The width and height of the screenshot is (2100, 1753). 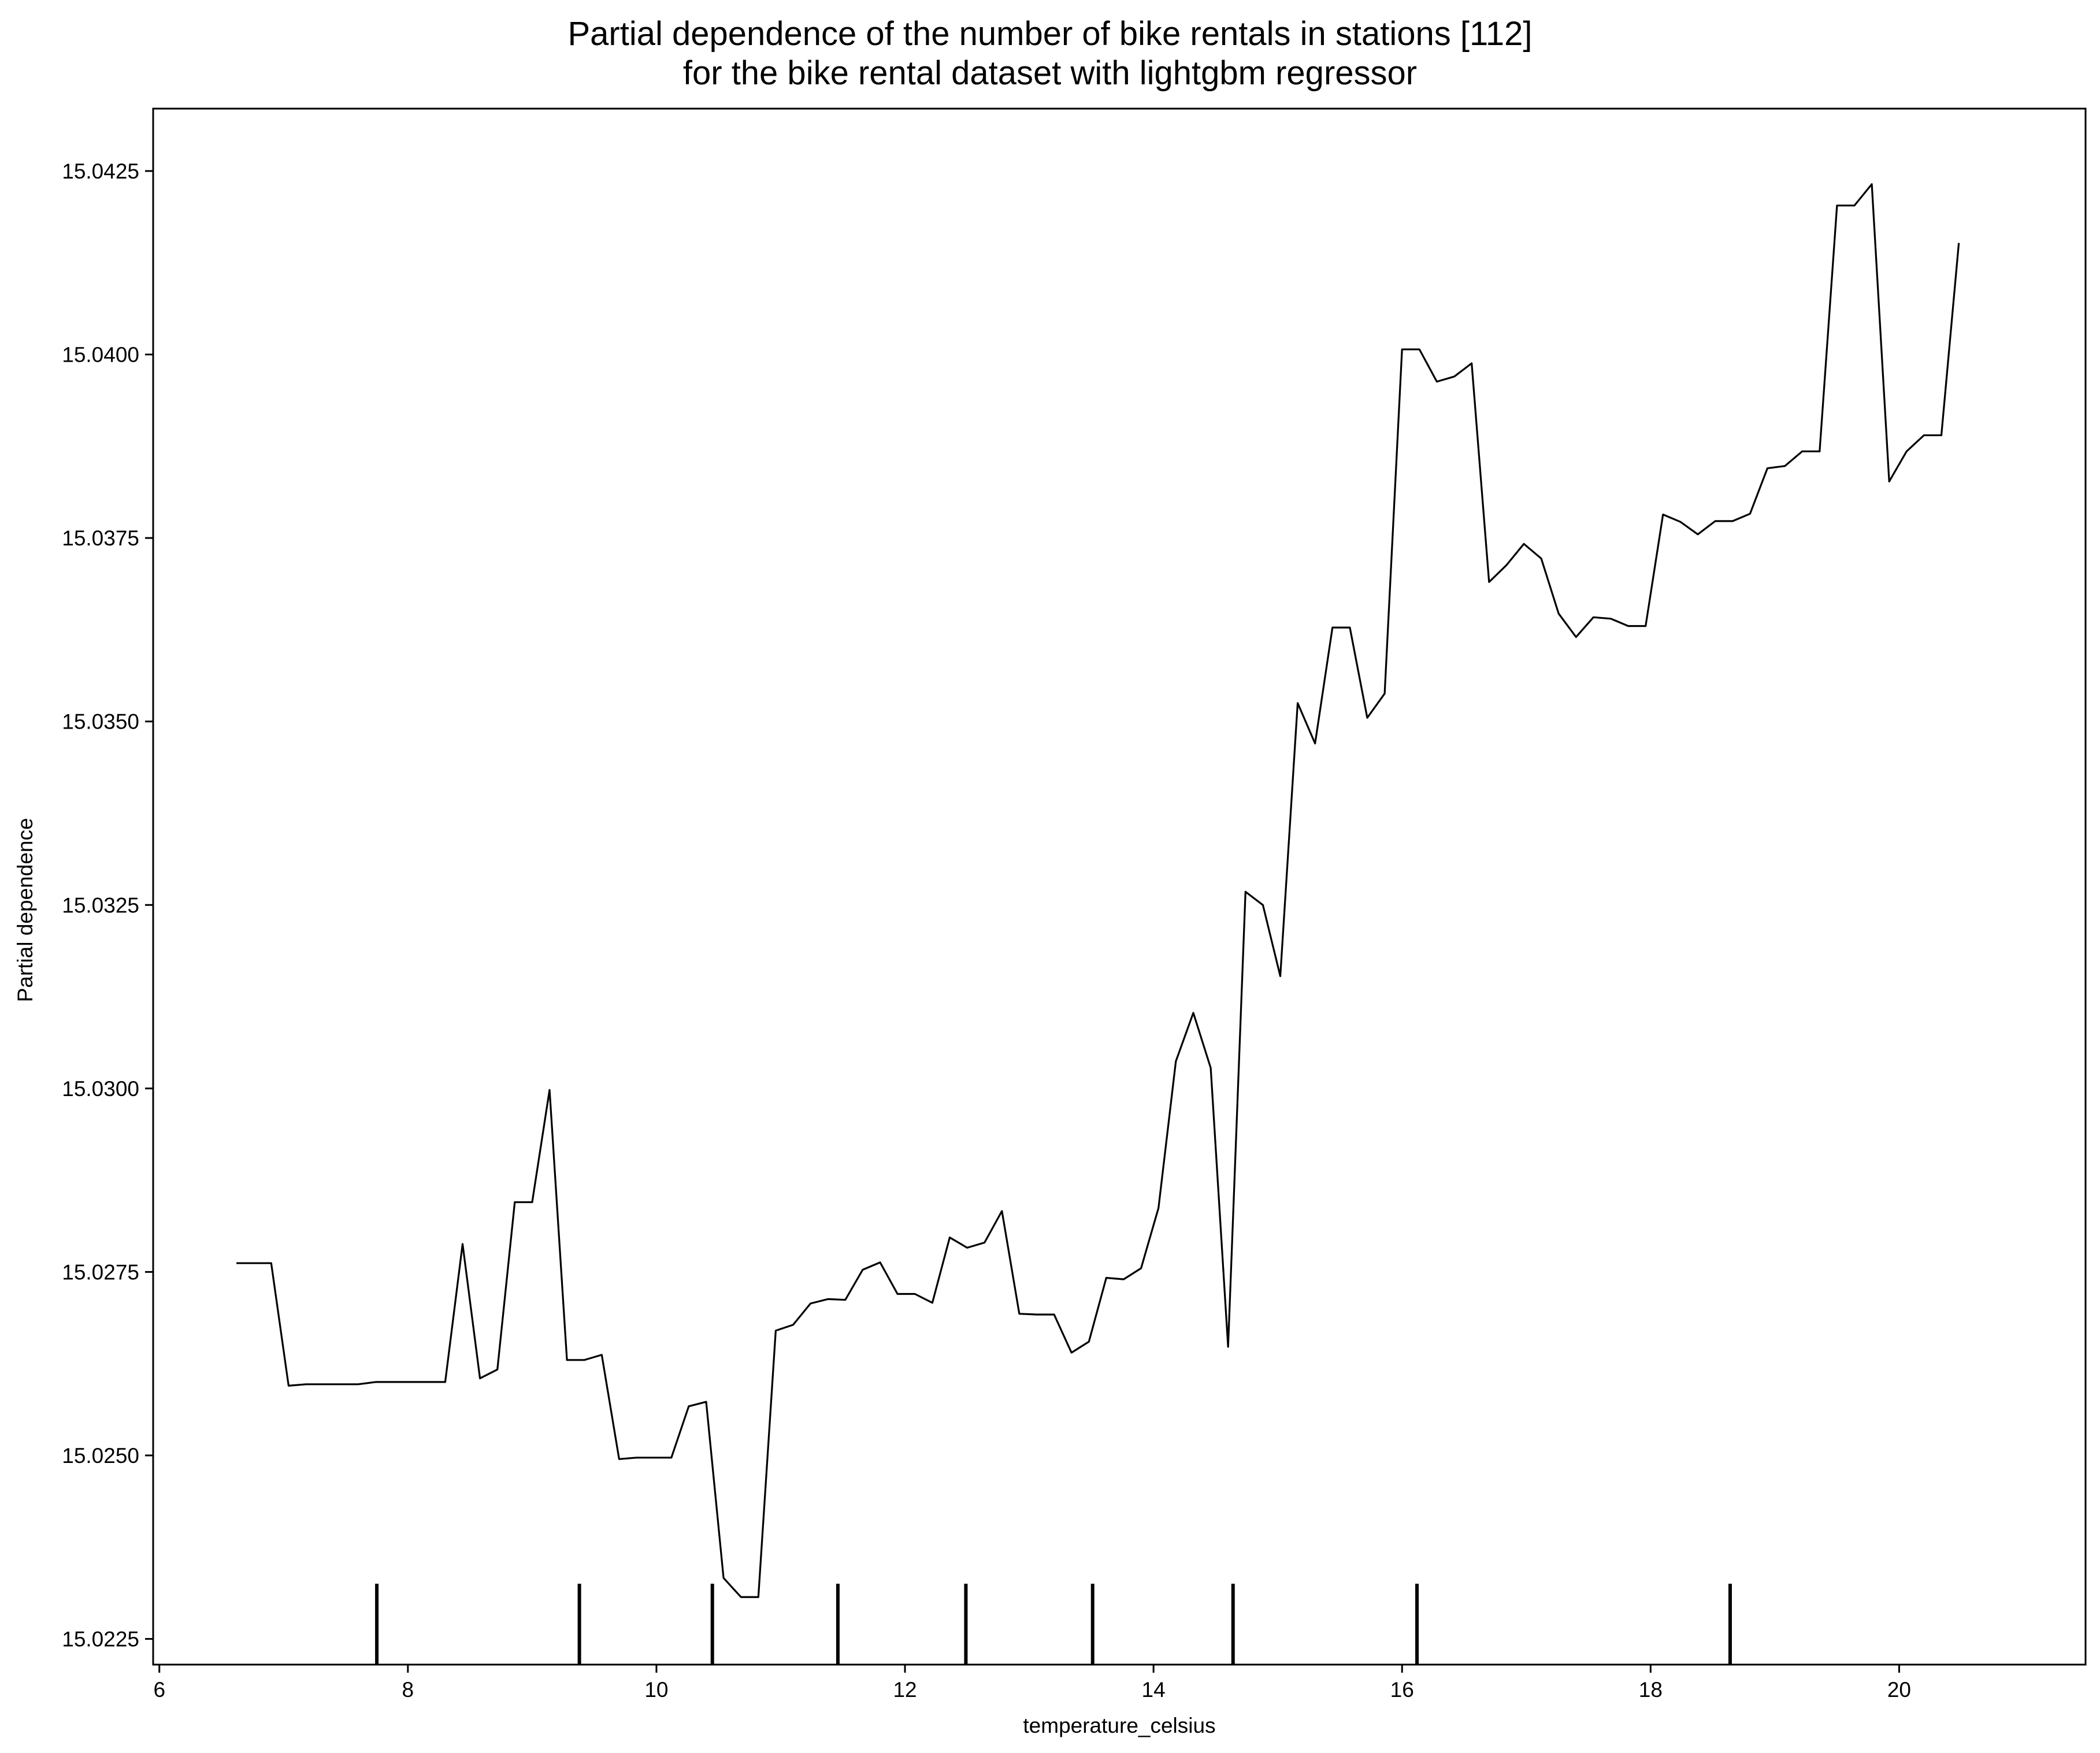 What do you see at coordinates (1032, 1683) in the screenshot?
I see `x-axis: 6 8 10 12 14 16 18 20` at bounding box center [1032, 1683].